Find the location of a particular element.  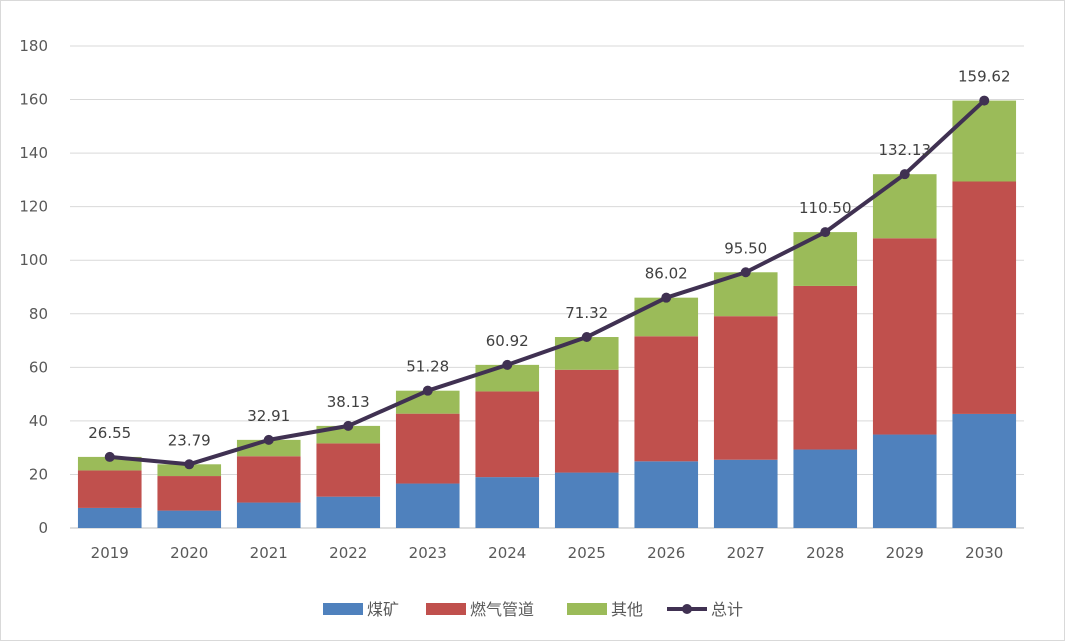

data-label: 38.13 is located at coordinates (348, 402).